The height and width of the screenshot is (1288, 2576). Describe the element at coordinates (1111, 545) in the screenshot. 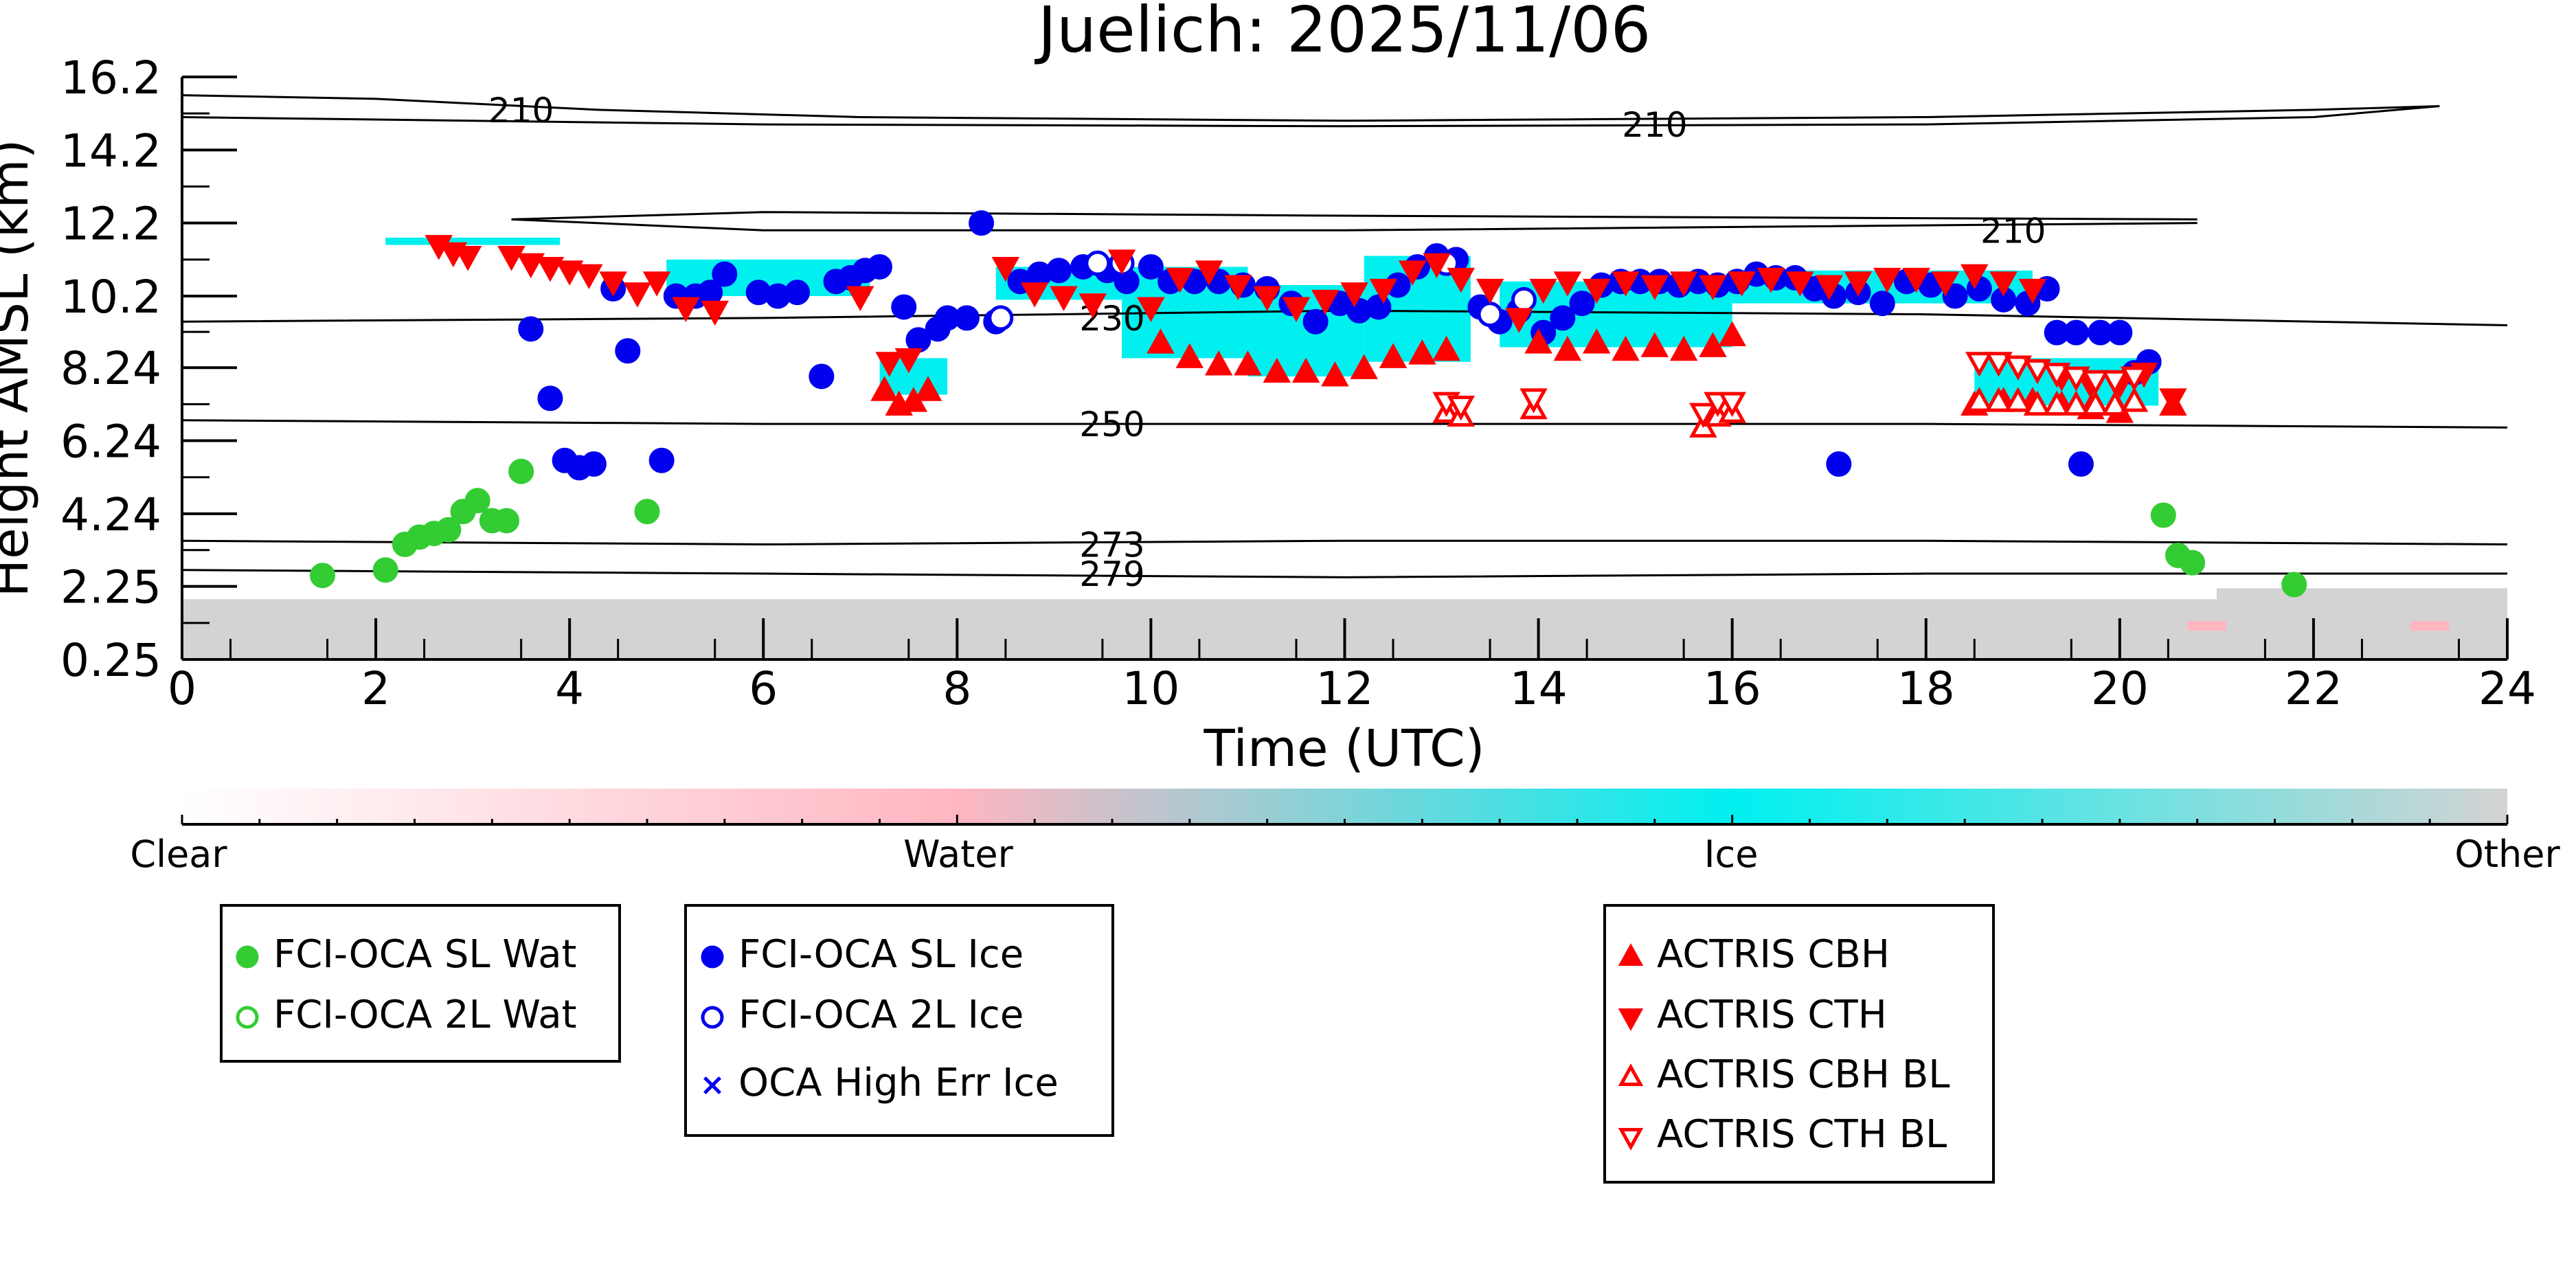

I see `contour-label: 273` at that location.